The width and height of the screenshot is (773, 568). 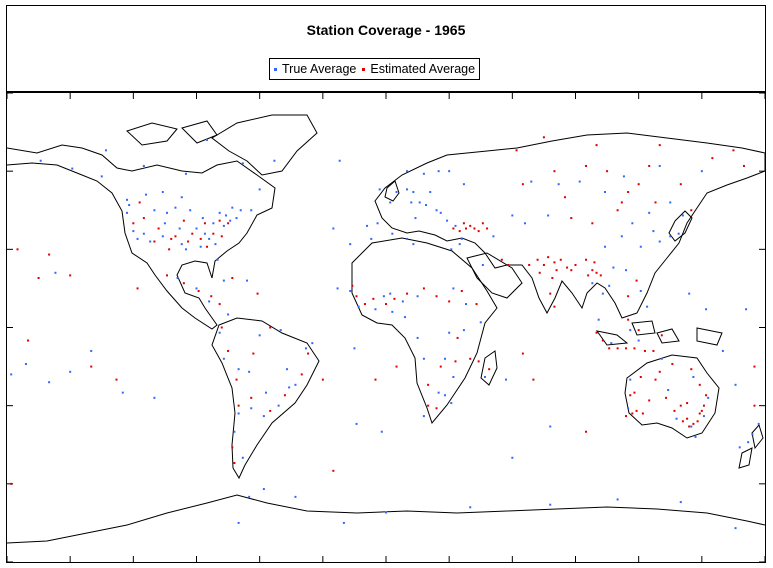 What do you see at coordinates (423, 69) in the screenshot?
I see `legend-label-estimated-average: Estimated Average` at bounding box center [423, 69].